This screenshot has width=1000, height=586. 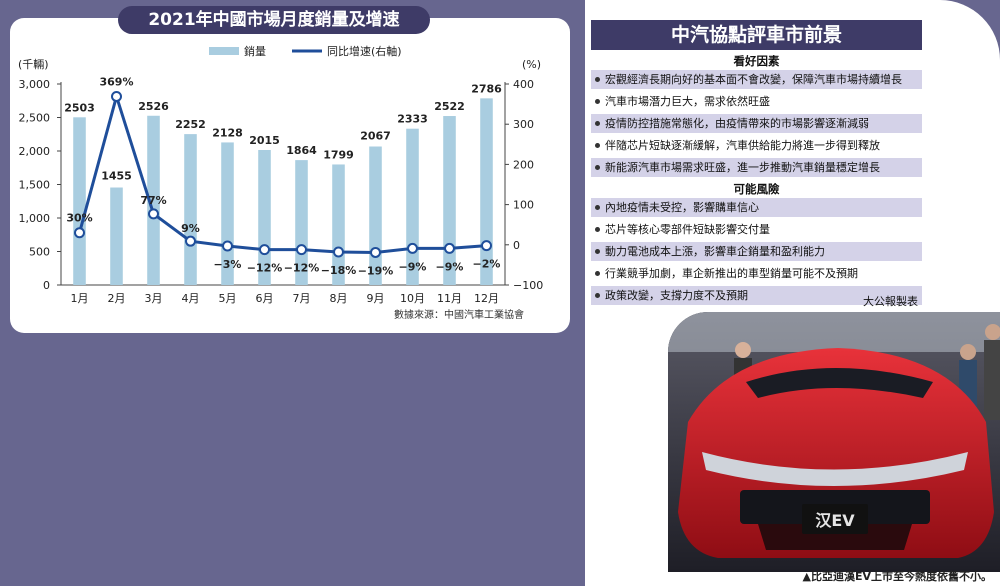 What do you see at coordinates (255, 51) in the screenshot?
I see `legend-bar-label: 銷量` at bounding box center [255, 51].